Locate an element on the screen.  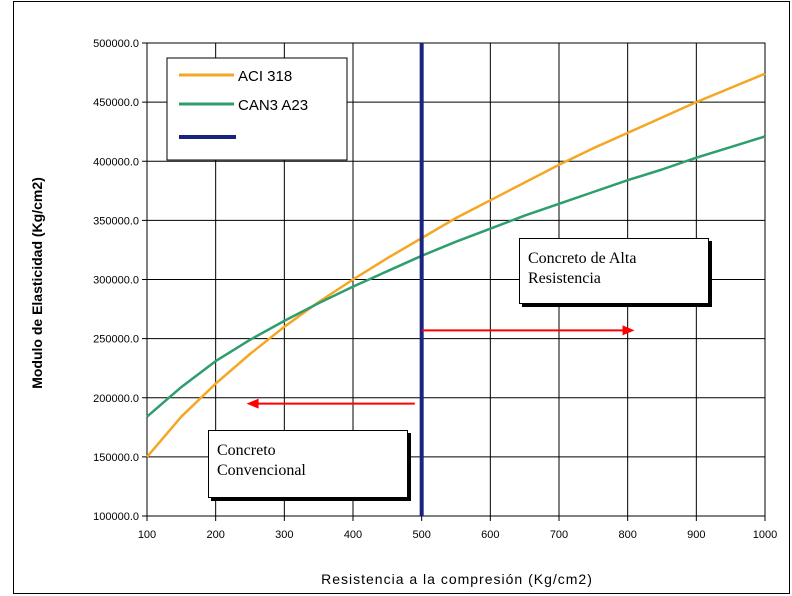
x-tick-label-4: 500 is located at coordinates (421, 535).